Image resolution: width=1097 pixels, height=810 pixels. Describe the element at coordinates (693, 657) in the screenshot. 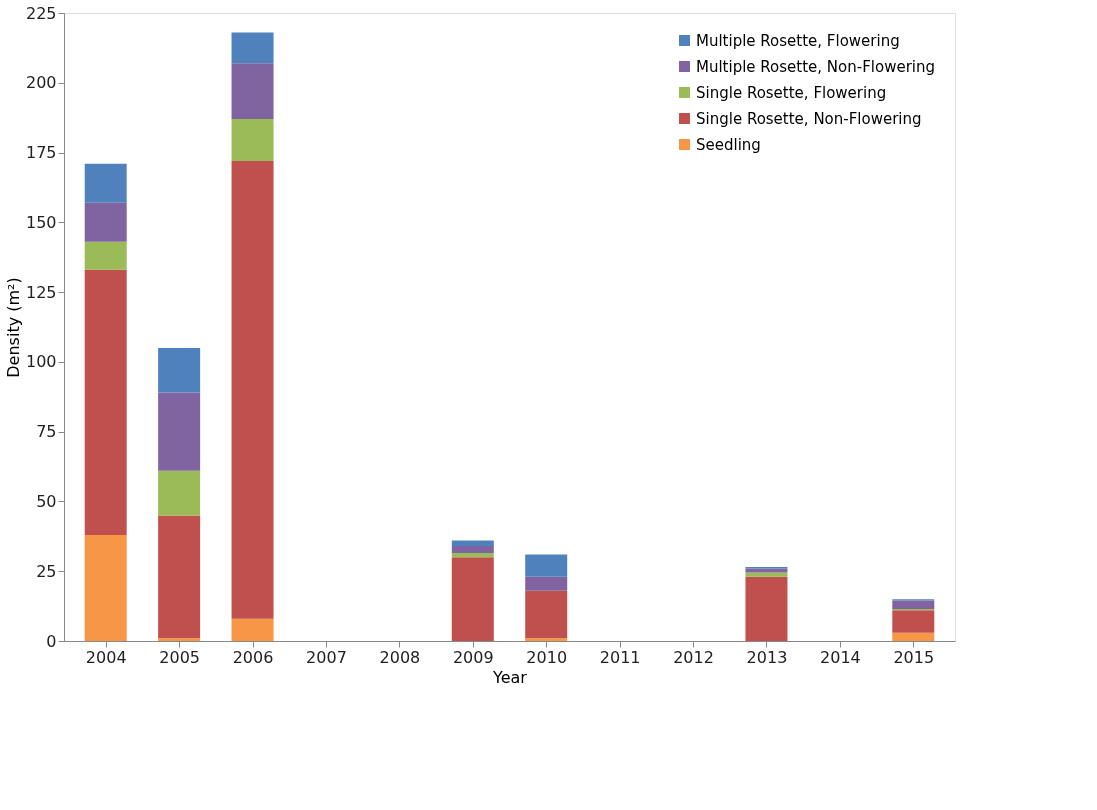

I see `x-tick-label: 2012` at that location.